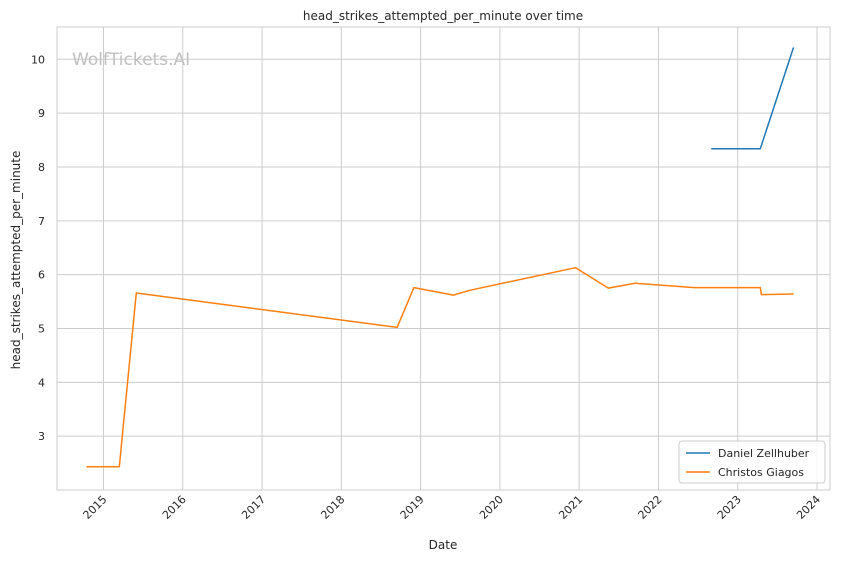 Image resolution: width=844 pixels, height=561 pixels. Describe the element at coordinates (808, 507) in the screenshot. I see `x-tick-label: 2024` at that location.